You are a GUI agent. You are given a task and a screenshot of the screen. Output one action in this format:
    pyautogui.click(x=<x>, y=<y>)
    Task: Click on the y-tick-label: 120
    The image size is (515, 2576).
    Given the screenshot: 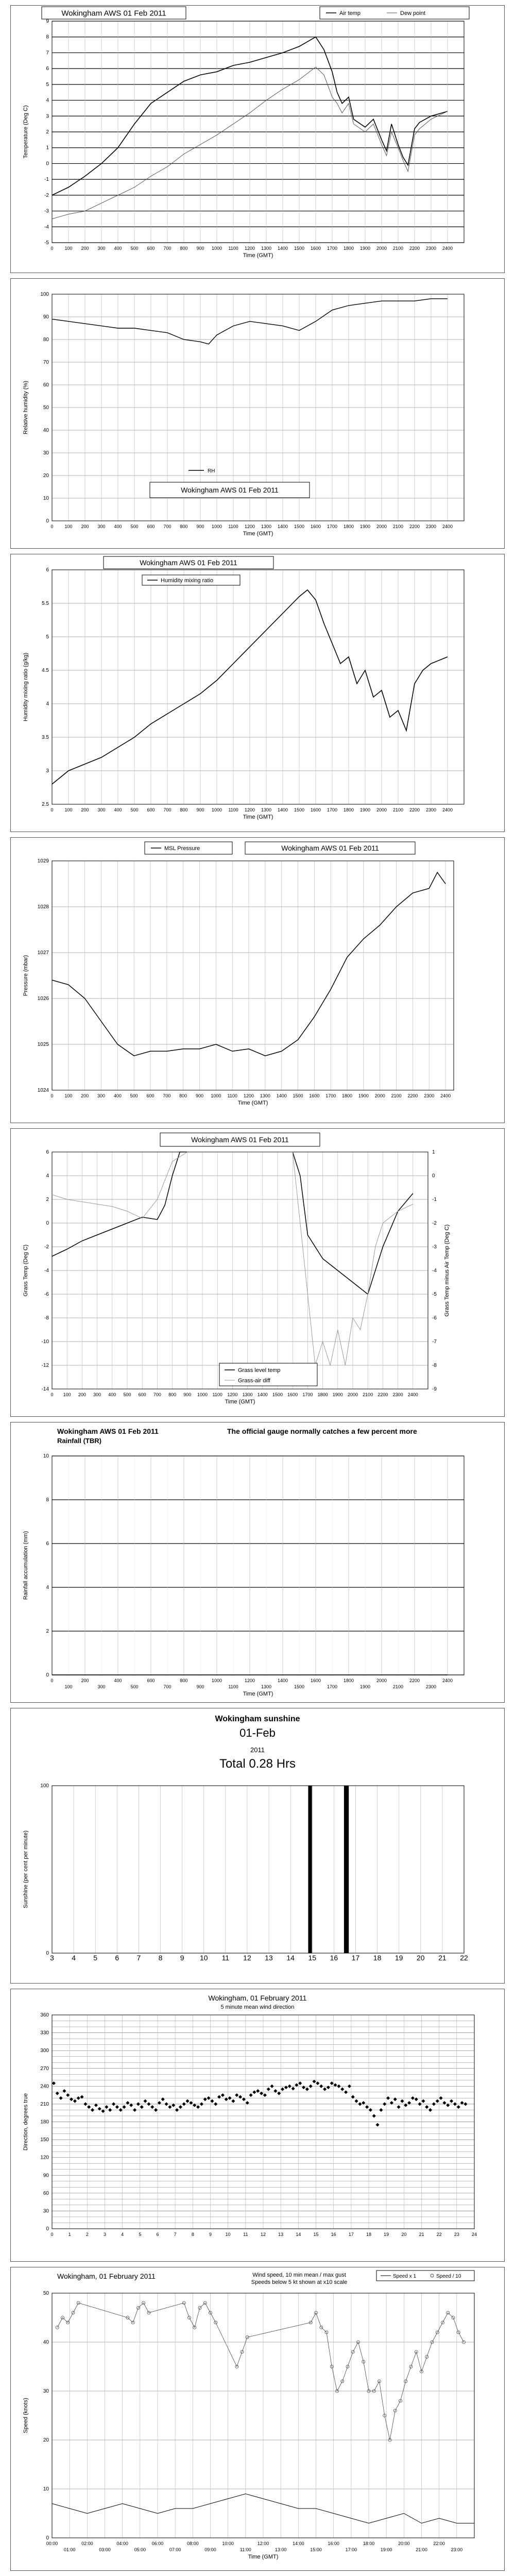 What is the action you would take?
    pyautogui.click(x=44, y=2158)
    